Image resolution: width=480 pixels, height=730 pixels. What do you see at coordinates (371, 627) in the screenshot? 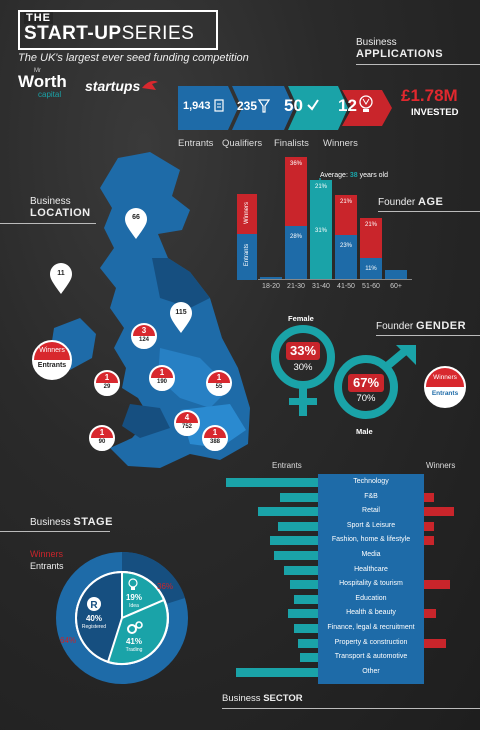
I see `sector-label: Finance, legal & recruitment` at bounding box center [371, 627].